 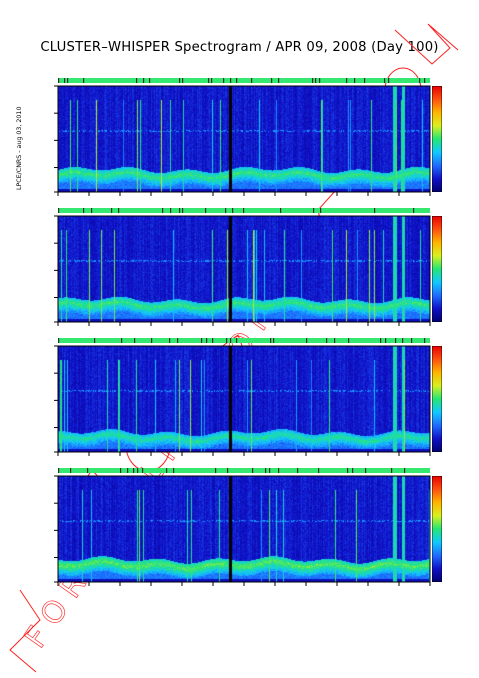 I want to click on status-bar-c4, so click(x=244, y=470).